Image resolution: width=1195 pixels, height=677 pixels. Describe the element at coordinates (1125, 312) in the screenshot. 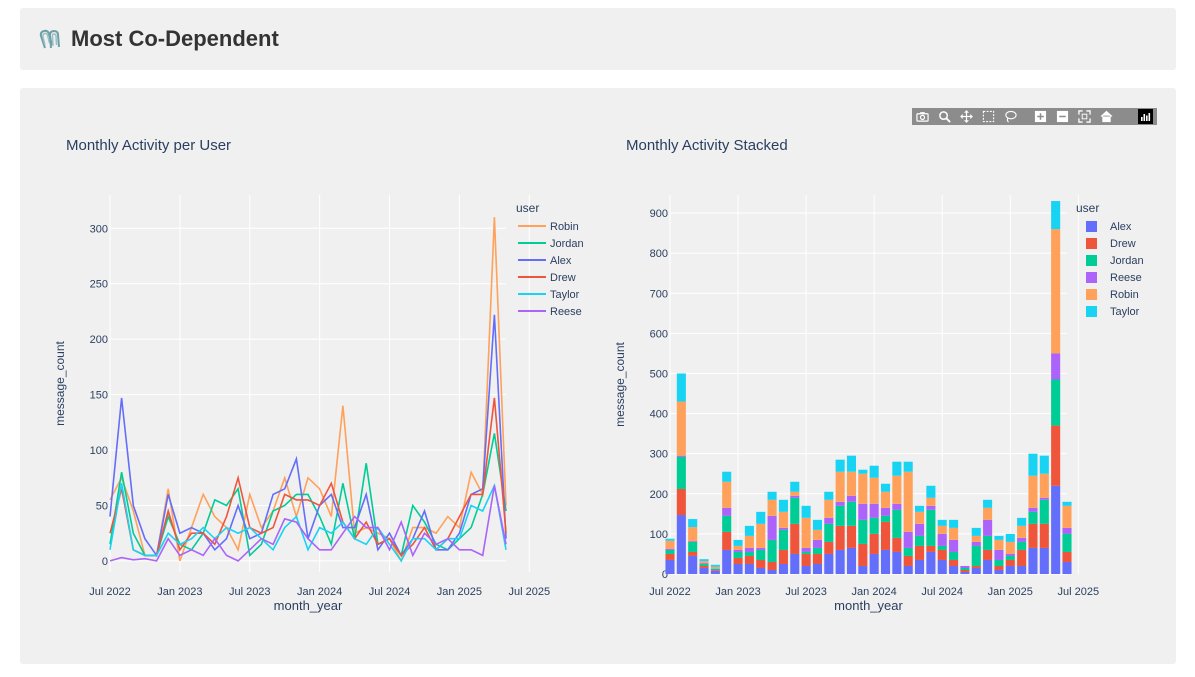

I see `legend-label-taylor: Taylor` at that location.